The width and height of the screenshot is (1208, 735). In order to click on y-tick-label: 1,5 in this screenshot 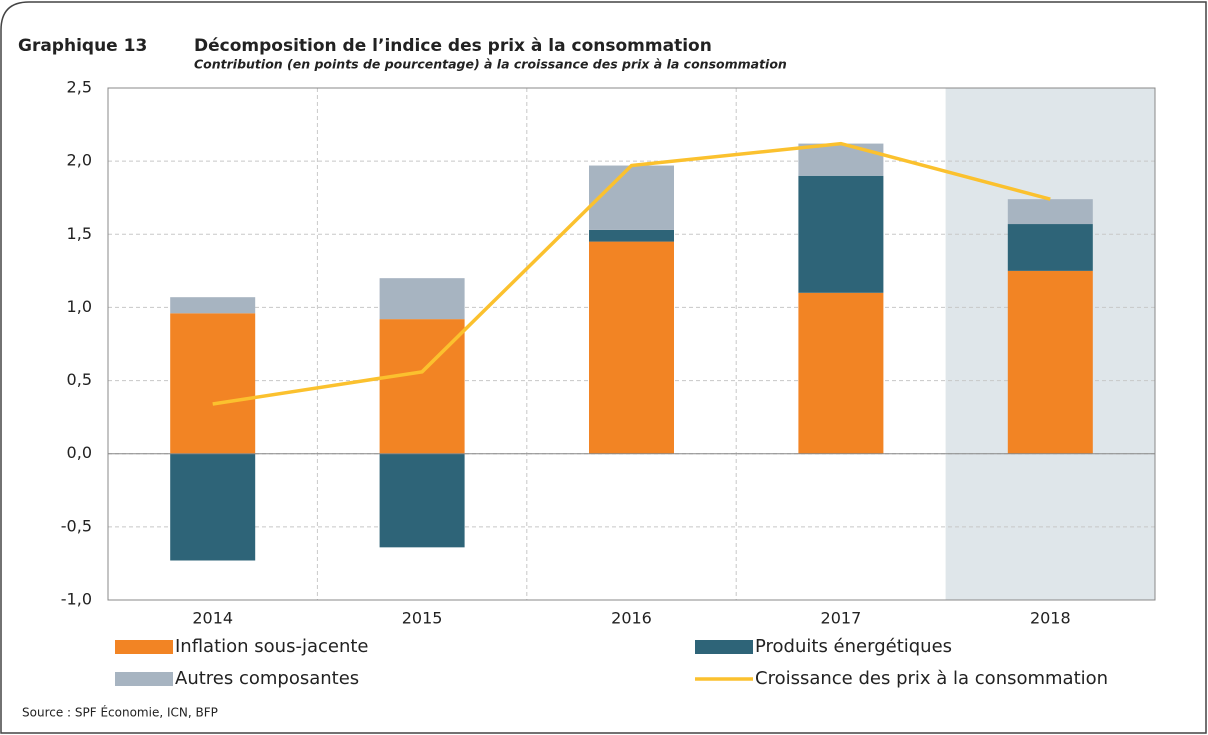, I will do `click(79, 233)`.